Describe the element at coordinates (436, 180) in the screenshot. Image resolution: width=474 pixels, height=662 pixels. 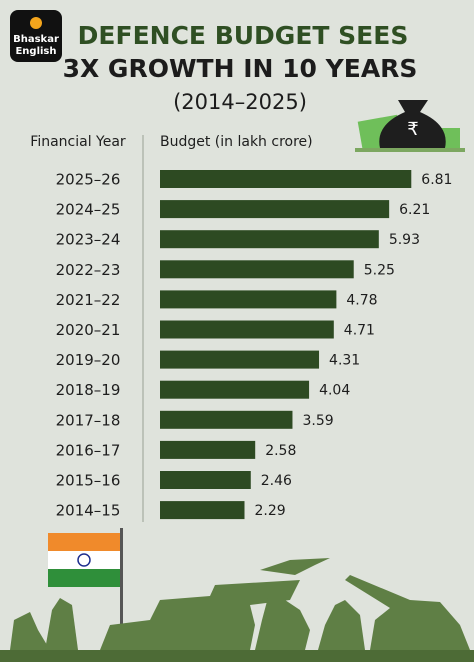
I see `value-label: 6.81` at that location.